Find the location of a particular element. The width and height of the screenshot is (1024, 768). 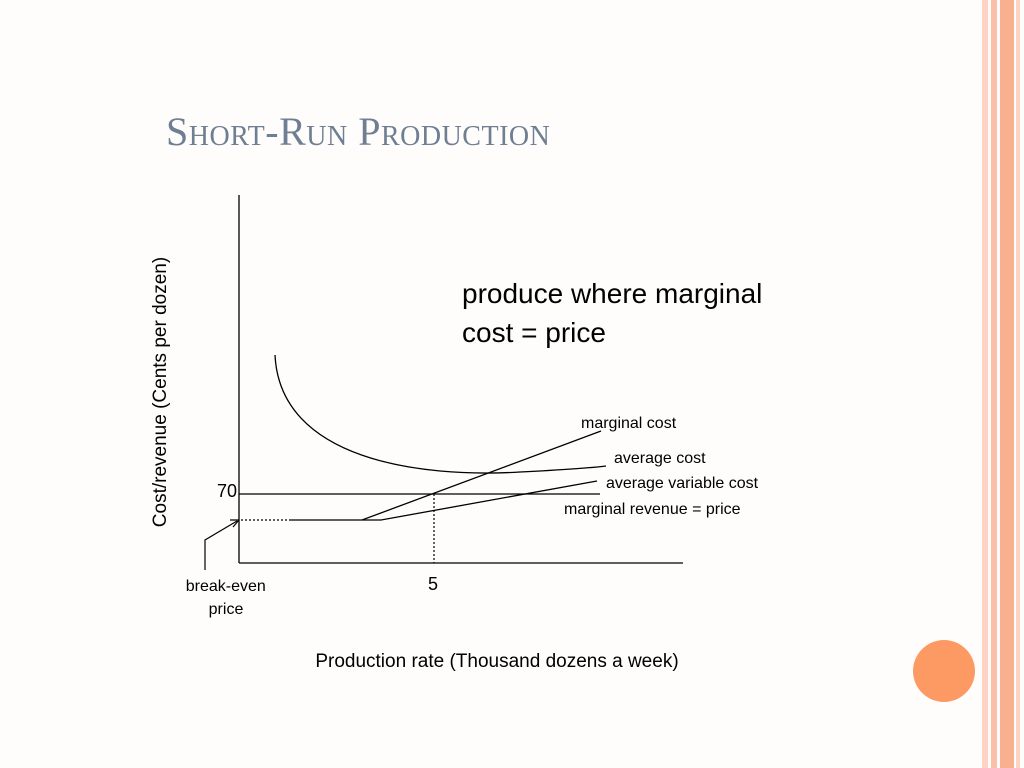

accent-circle is located at coordinates (944, 671).